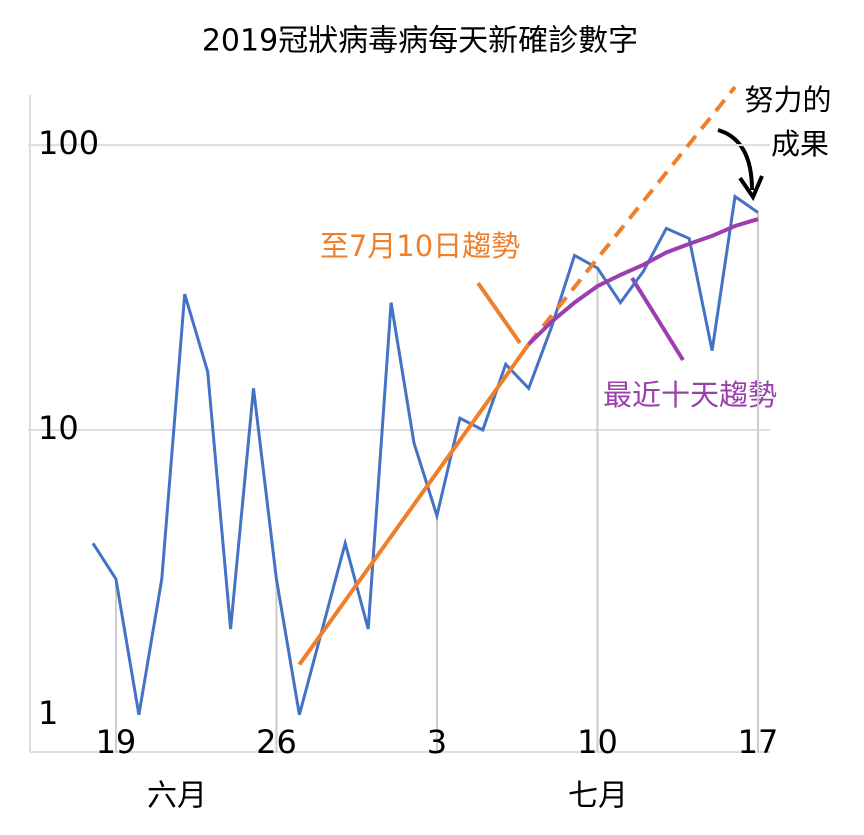 The height and width of the screenshot is (835, 864). What do you see at coordinates (598, 796) in the screenshot?
I see `month-label: 七月` at bounding box center [598, 796].